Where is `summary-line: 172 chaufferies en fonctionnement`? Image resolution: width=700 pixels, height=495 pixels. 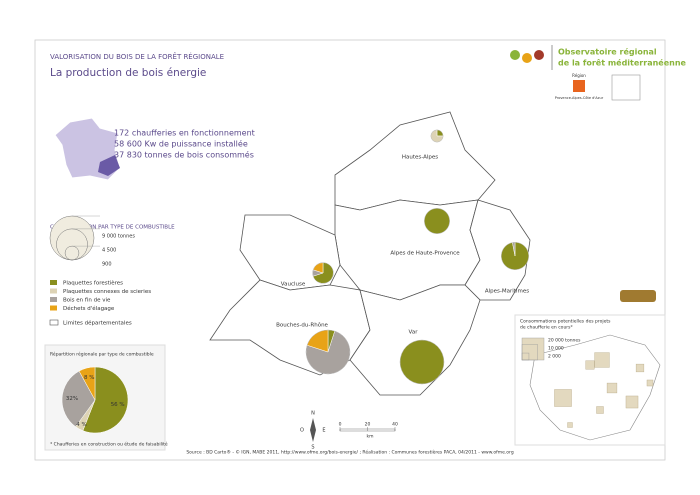
summary-line: 172 chaufferies en fonctionnement is located at coordinates (184, 133).